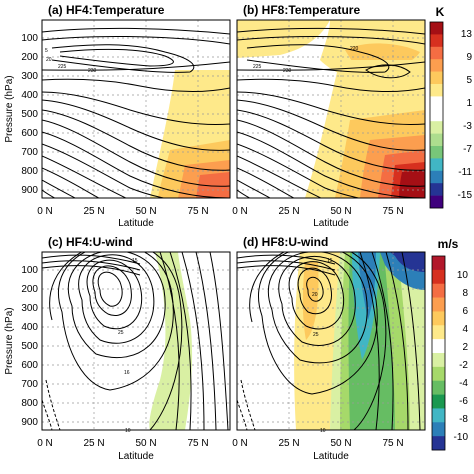  What do you see at coordinates (62, 67) in the screenshot?
I see `contour-label: 225` at bounding box center [62, 67].